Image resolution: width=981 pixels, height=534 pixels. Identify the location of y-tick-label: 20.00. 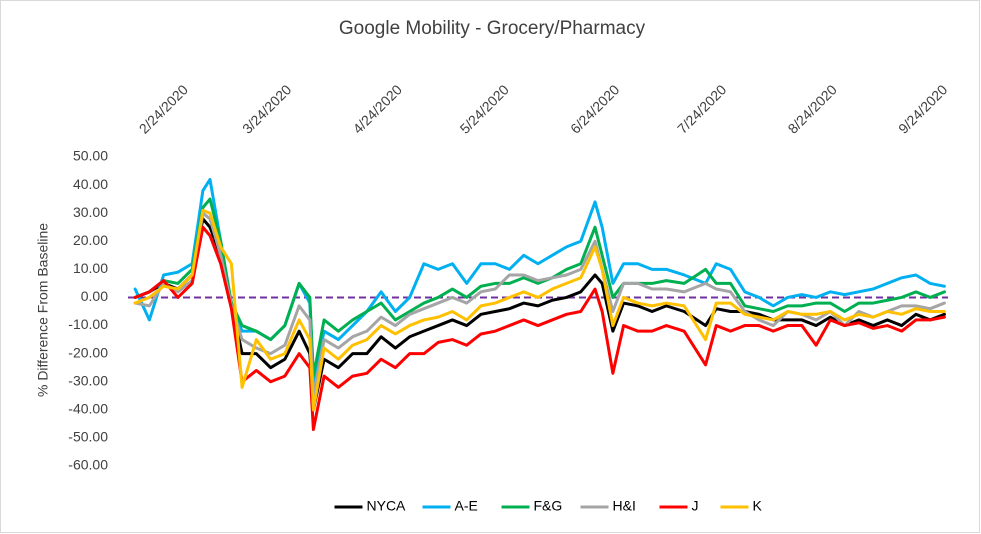
(90, 240).